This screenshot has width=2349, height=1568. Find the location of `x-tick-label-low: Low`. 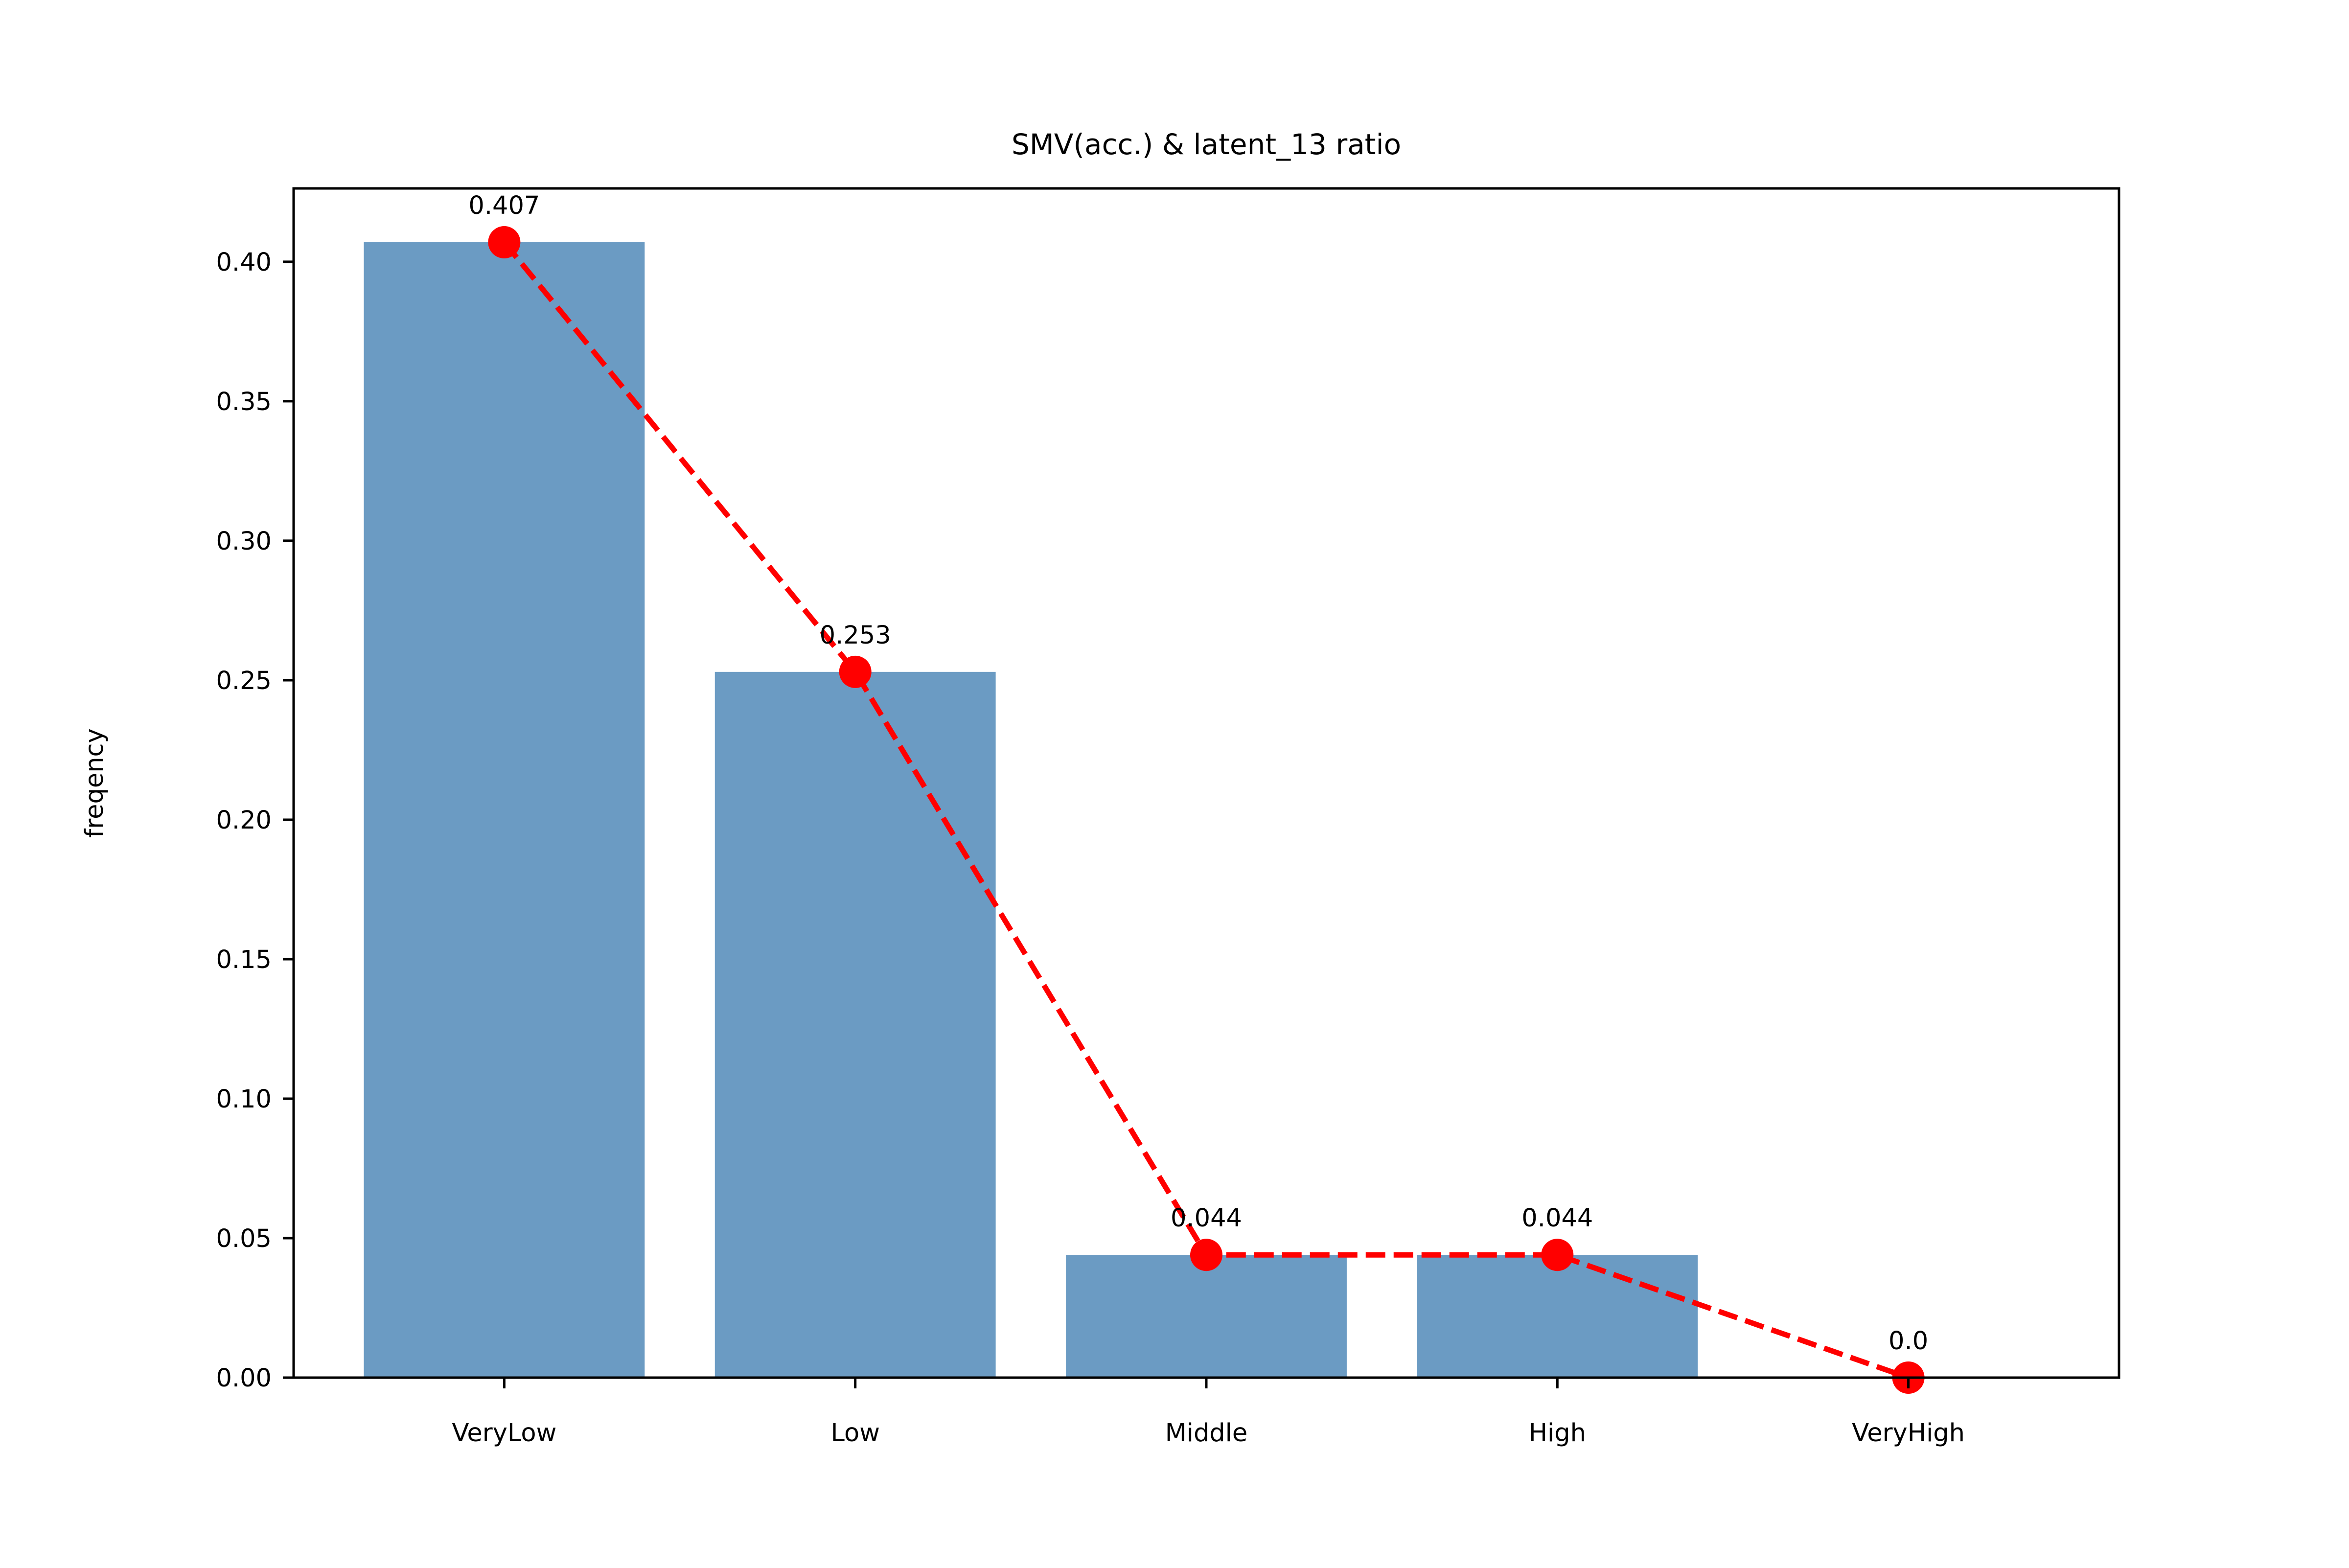

x-tick-label-low: Low is located at coordinates (854, 1433).